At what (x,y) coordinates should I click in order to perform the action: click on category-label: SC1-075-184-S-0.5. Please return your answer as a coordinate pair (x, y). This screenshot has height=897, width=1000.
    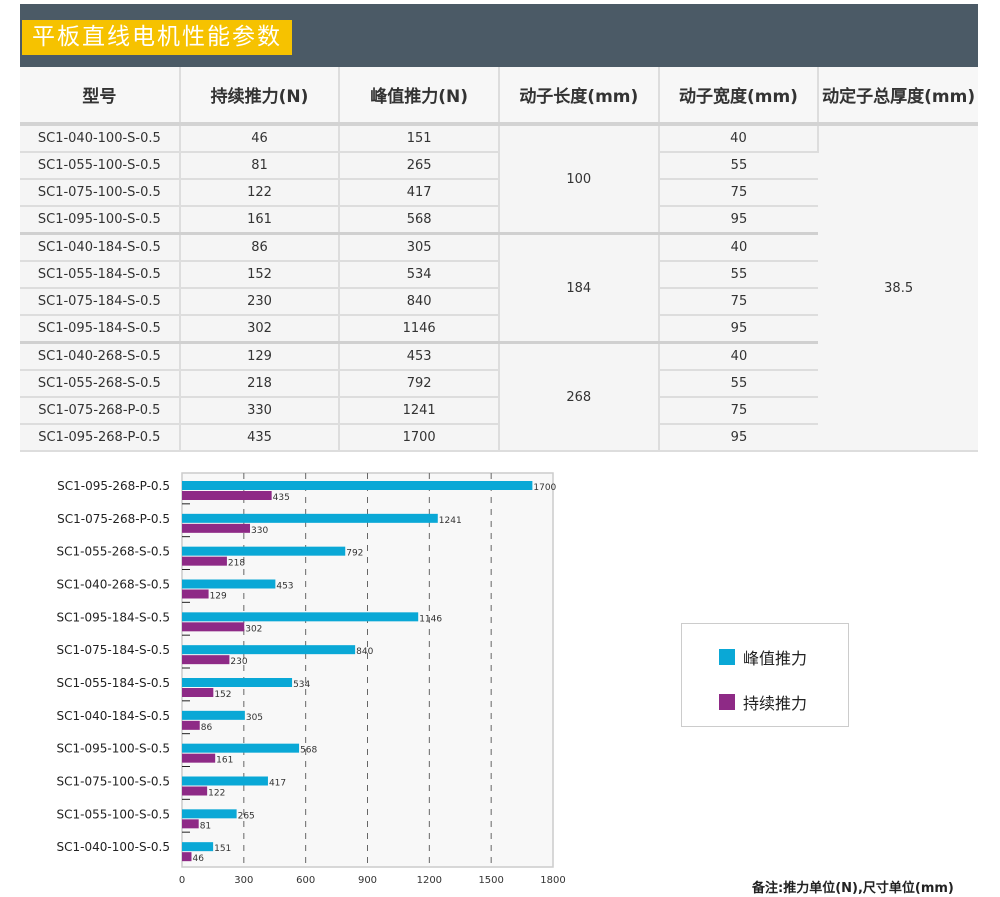
    Looking at the image, I should click on (113, 650).